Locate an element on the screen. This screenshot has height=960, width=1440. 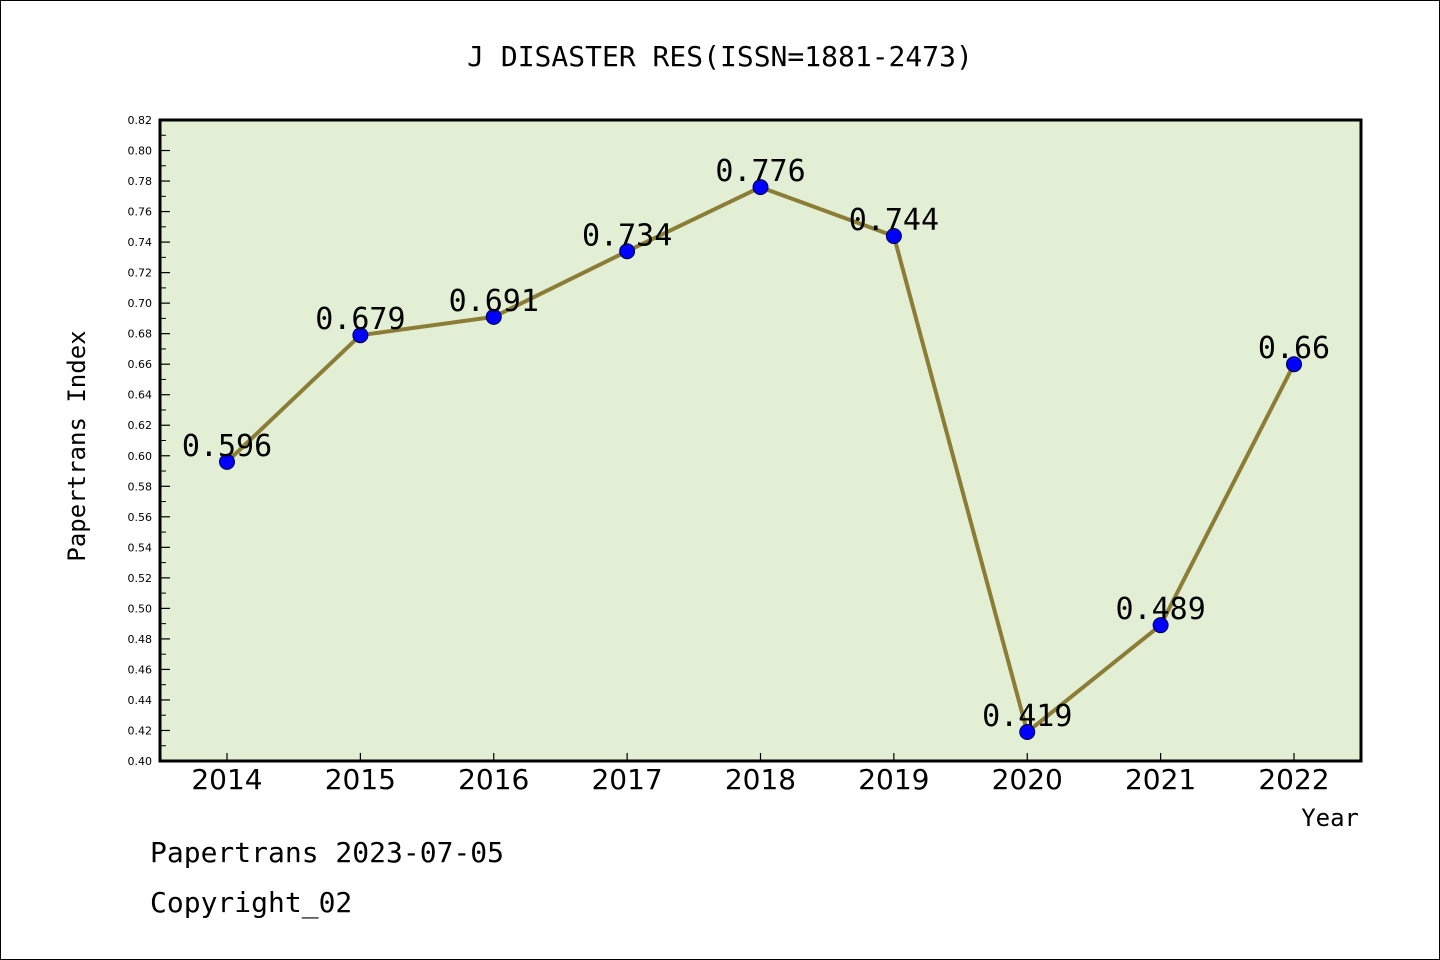
chart-title: J DISASTER RES(ISSN=1881-2473) is located at coordinates (720, 56).